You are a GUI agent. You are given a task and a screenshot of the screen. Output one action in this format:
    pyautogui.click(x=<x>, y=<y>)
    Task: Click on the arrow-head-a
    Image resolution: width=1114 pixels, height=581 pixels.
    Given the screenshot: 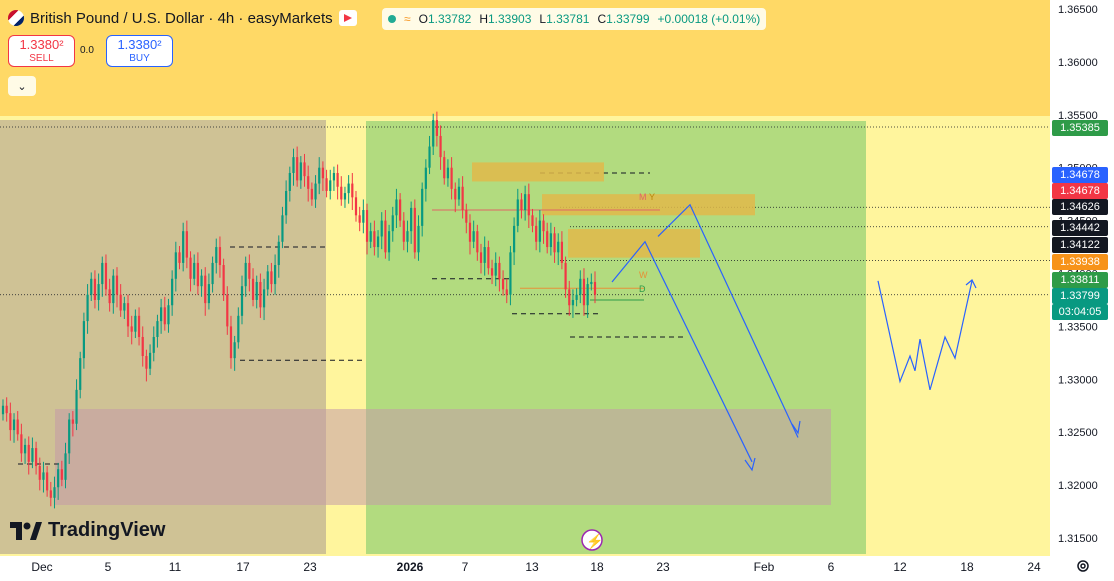 What is the action you would take?
    pyautogui.click(x=750, y=464)
    